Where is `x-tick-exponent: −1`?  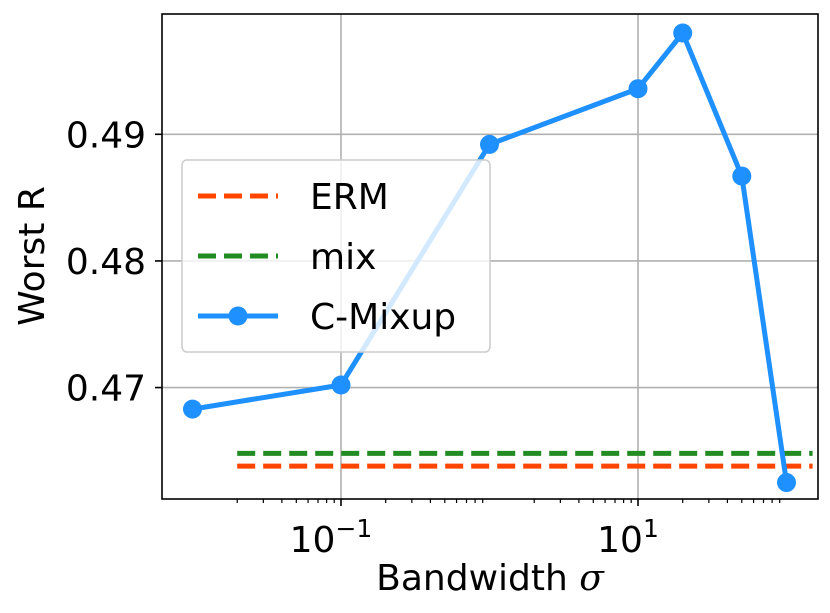 x-tick-exponent: −1 is located at coordinates (353, 528).